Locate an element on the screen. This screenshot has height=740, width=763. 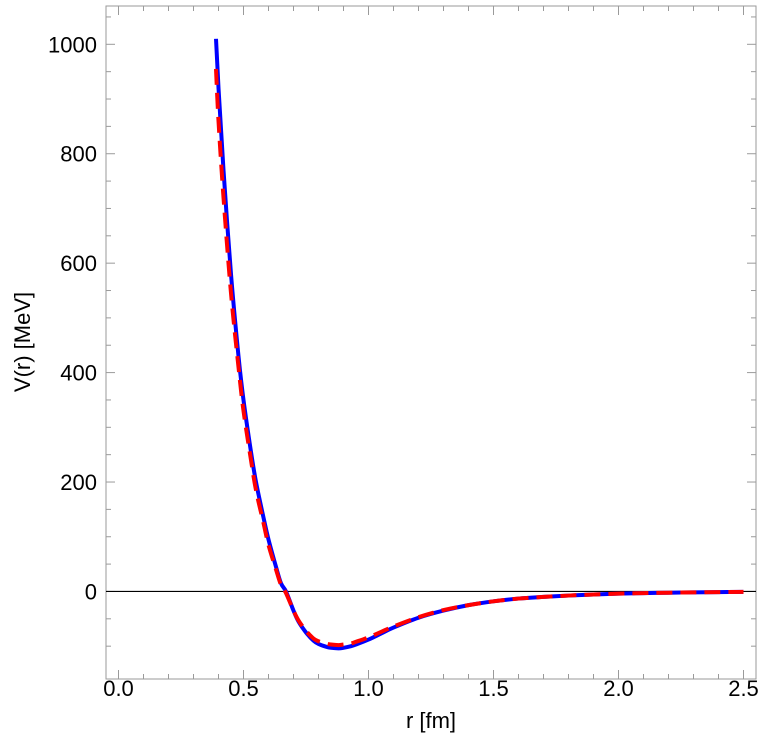
x-tick-label: 0.0 is located at coordinates (118, 688).